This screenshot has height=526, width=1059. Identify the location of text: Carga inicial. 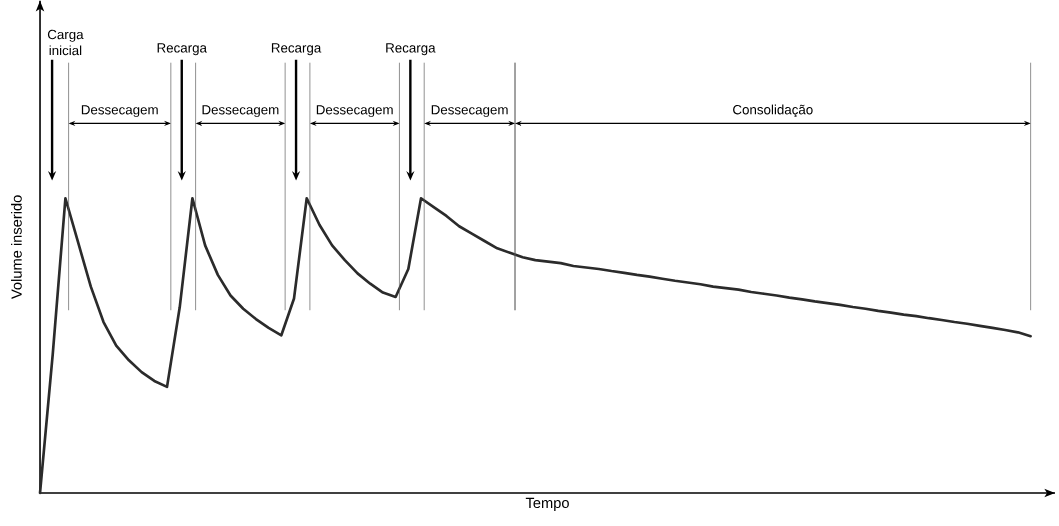
(65, 42).